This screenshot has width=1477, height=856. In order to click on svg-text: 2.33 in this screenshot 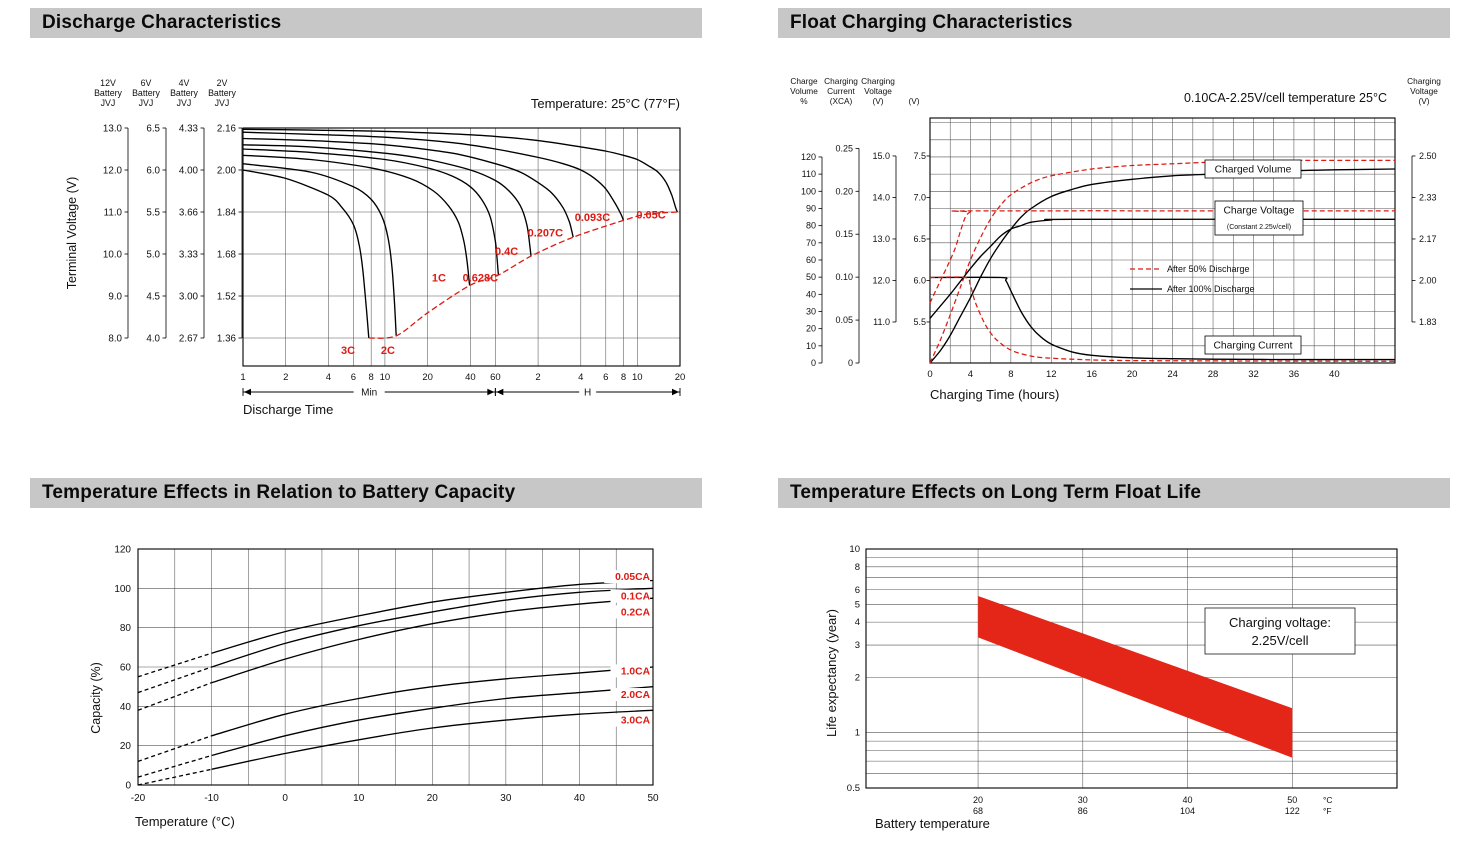, I will do `click(1428, 197)`.